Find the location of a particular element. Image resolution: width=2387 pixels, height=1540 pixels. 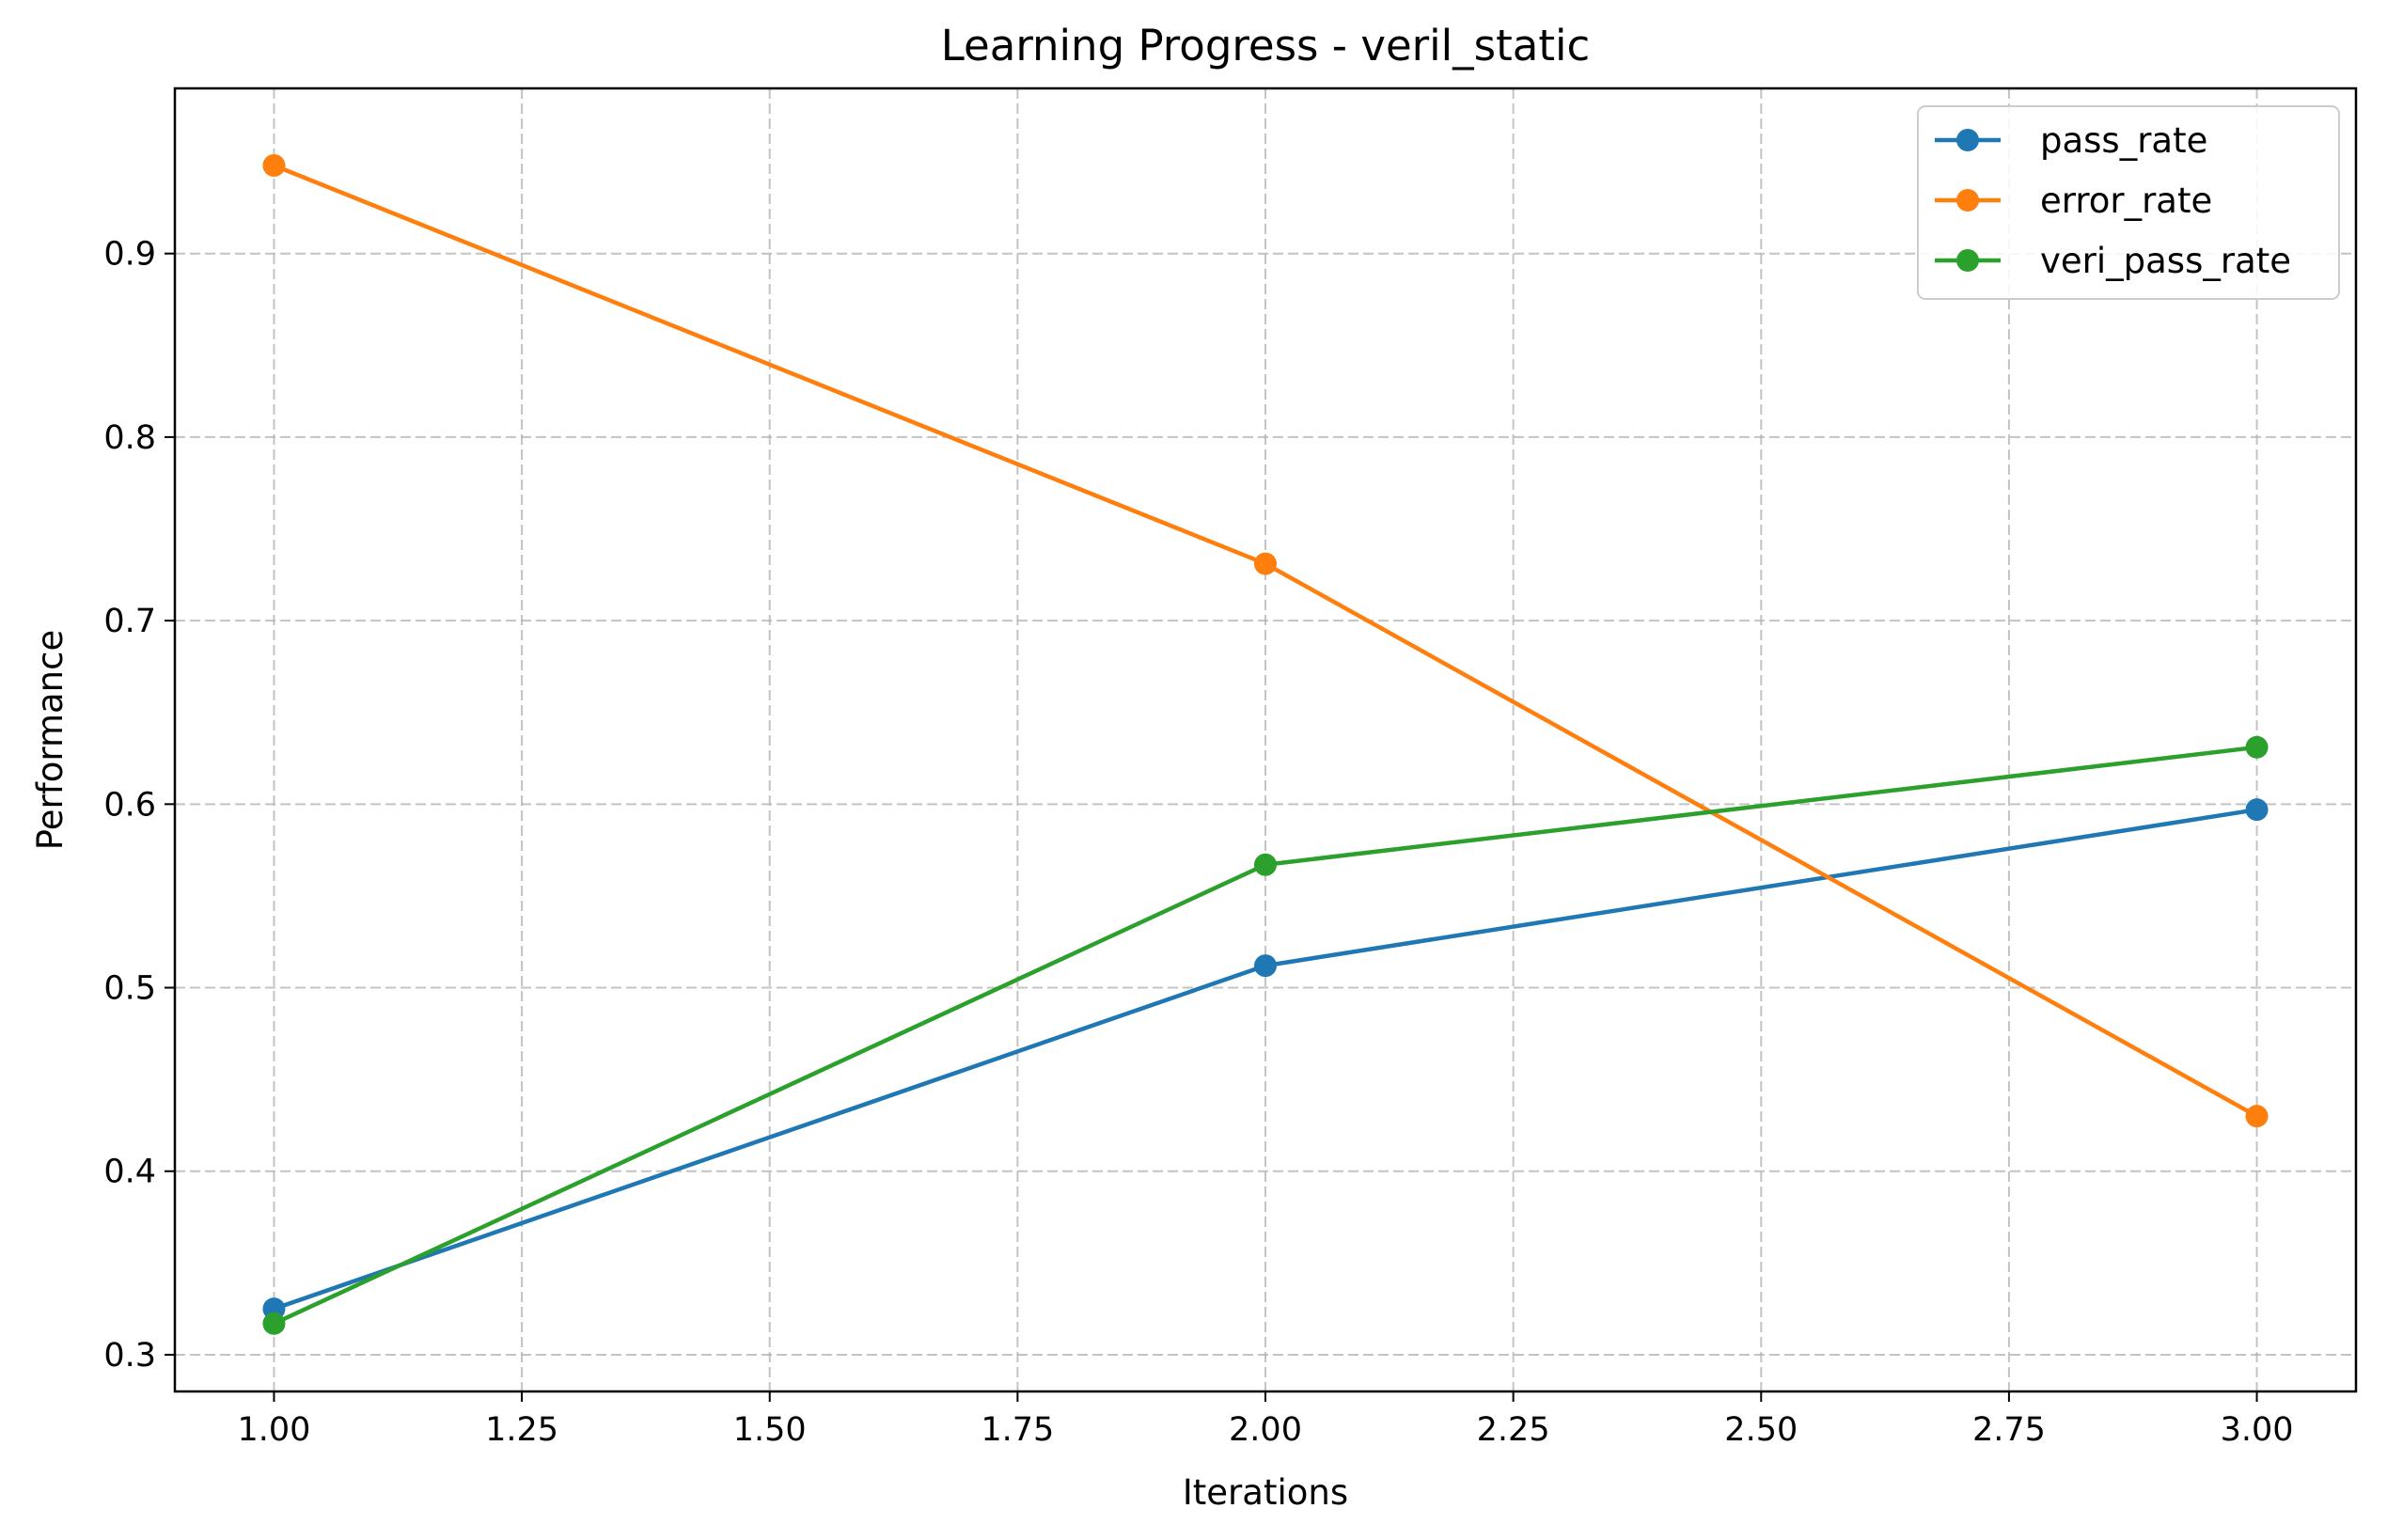

legend-item-pass-rate: pass_rate is located at coordinates (2071, 140).